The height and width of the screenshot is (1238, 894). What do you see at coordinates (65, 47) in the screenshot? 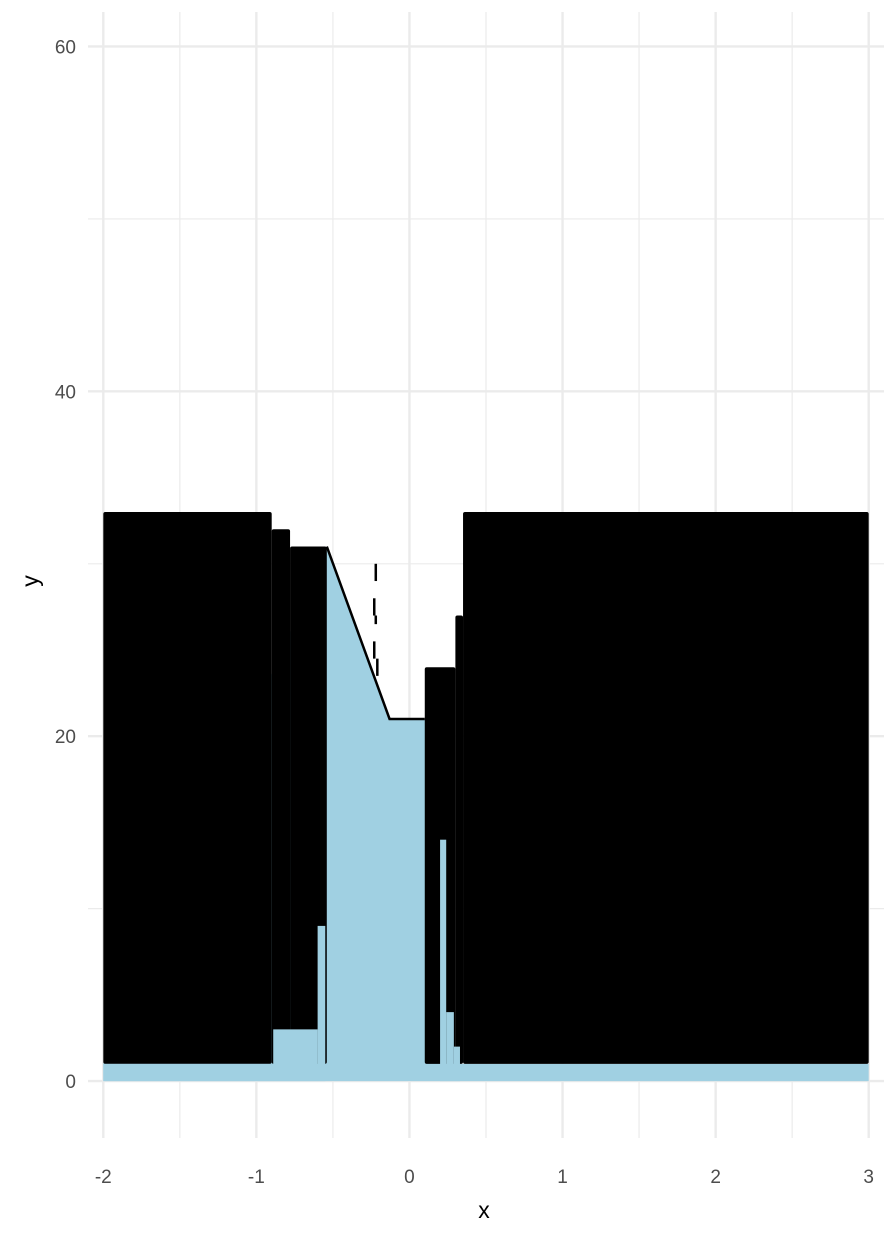
I see `y-tick-label: 60` at bounding box center [65, 47].